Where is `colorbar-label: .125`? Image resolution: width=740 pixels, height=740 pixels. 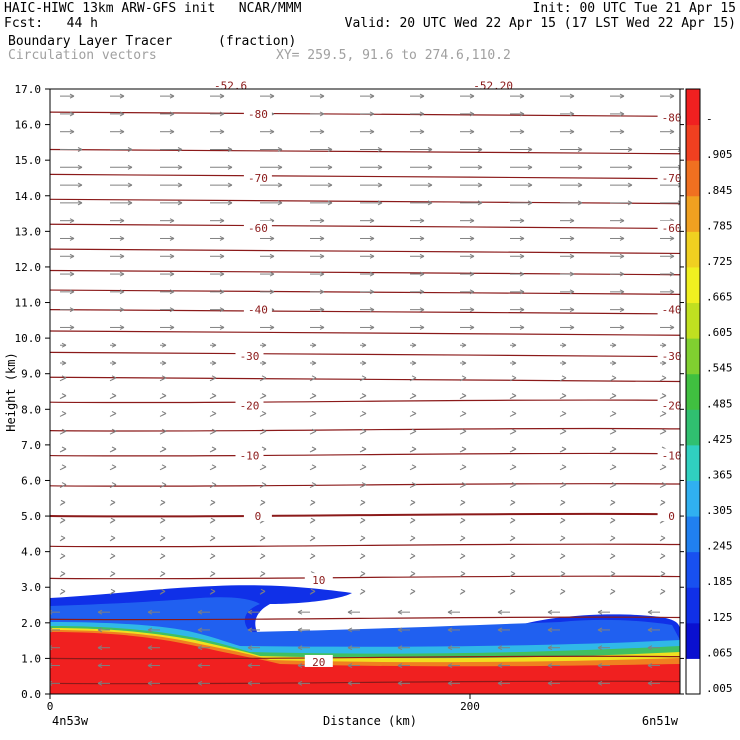
colorbar-label: .125 is located at coordinates (719, 617).